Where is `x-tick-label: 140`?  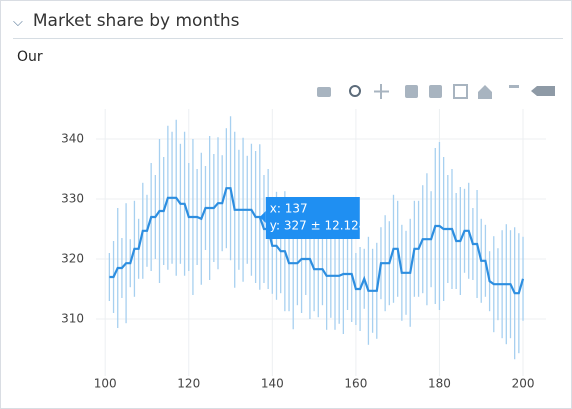
x-tick-label: 140 is located at coordinates (272, 384).